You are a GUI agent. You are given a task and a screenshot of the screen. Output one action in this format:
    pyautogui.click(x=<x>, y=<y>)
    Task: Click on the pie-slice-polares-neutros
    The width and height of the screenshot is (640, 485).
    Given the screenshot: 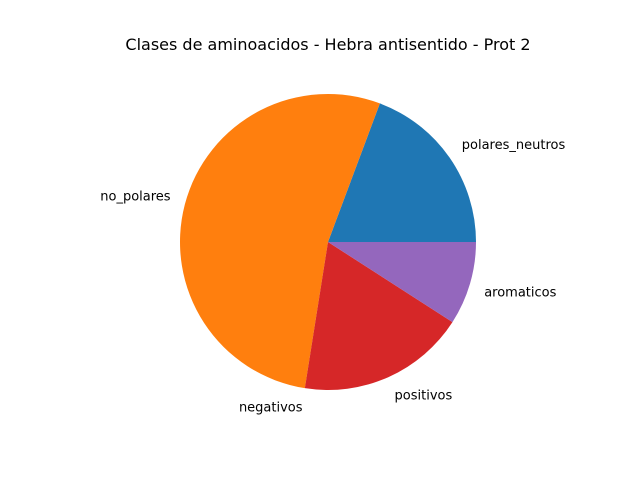 What is the action you would take?
    pyautogui.click(x=402, y=172)
    